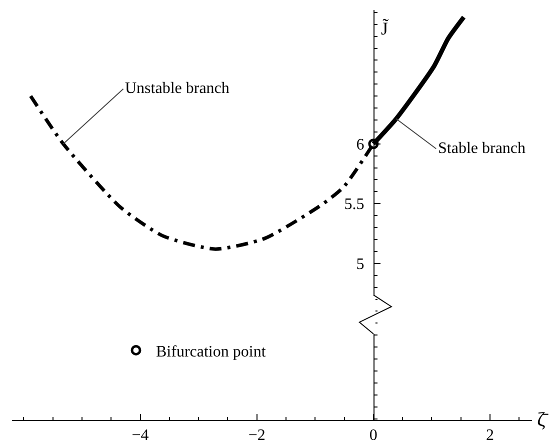 Image resolution: width=556 pixels, height=440 pixels. I want to click on x-tick-label: 0, so click(373, 433).